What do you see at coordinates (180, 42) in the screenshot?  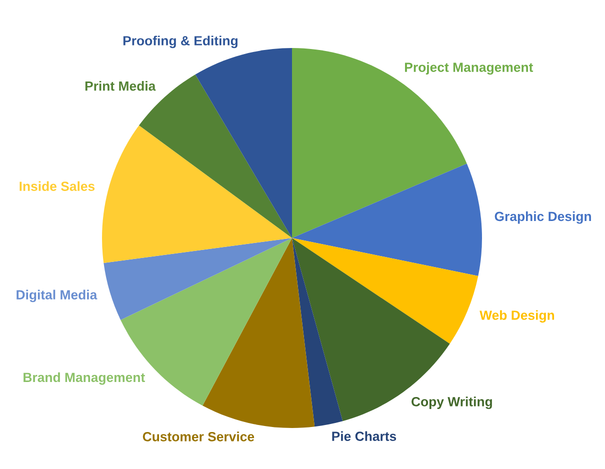 I see `slice-label: Proofing & Editing` at bounding box center [180, 42].